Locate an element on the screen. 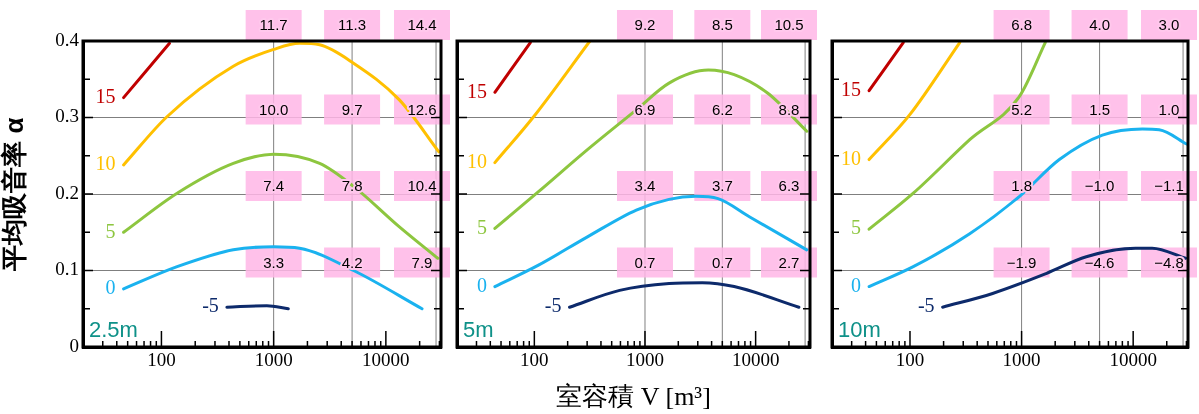  annotation: 6.3 is located at coordinates (789, 186).